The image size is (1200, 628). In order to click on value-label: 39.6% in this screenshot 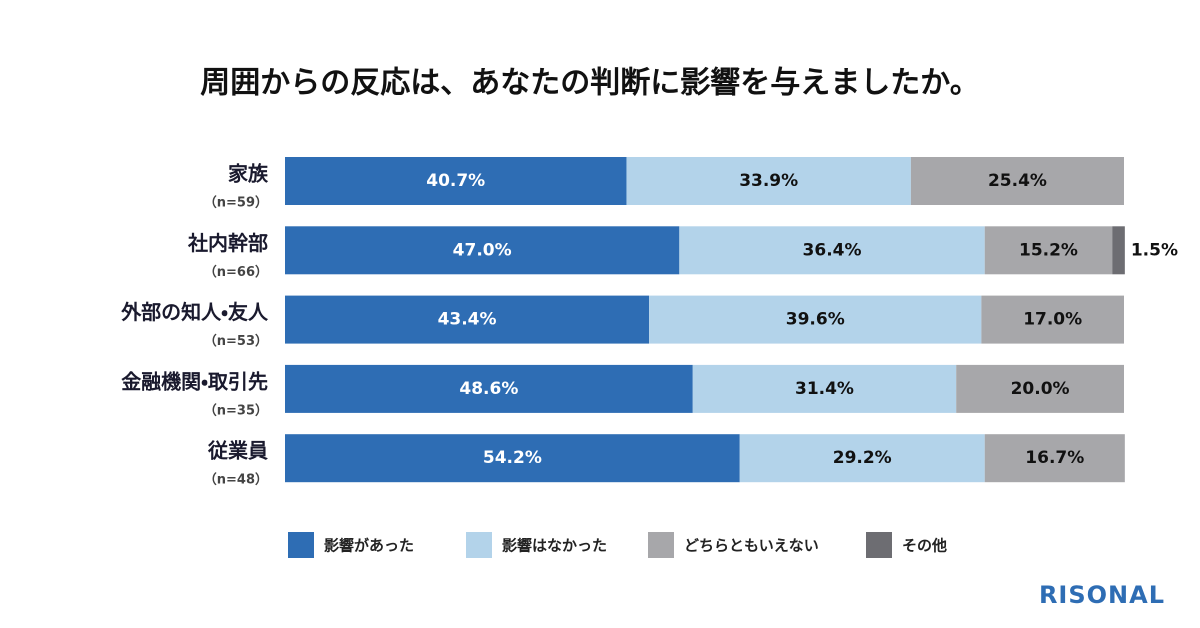, I will do `click(815, 320)`.